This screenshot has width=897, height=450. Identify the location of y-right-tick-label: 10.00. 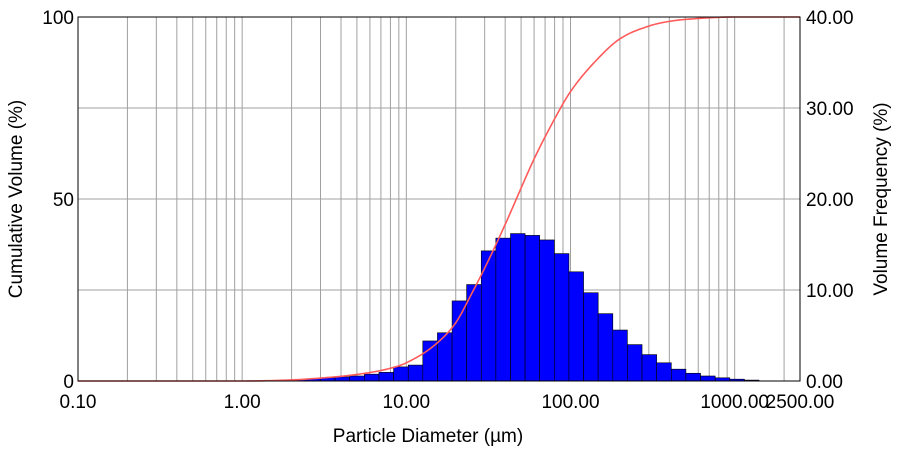
(830, 291).